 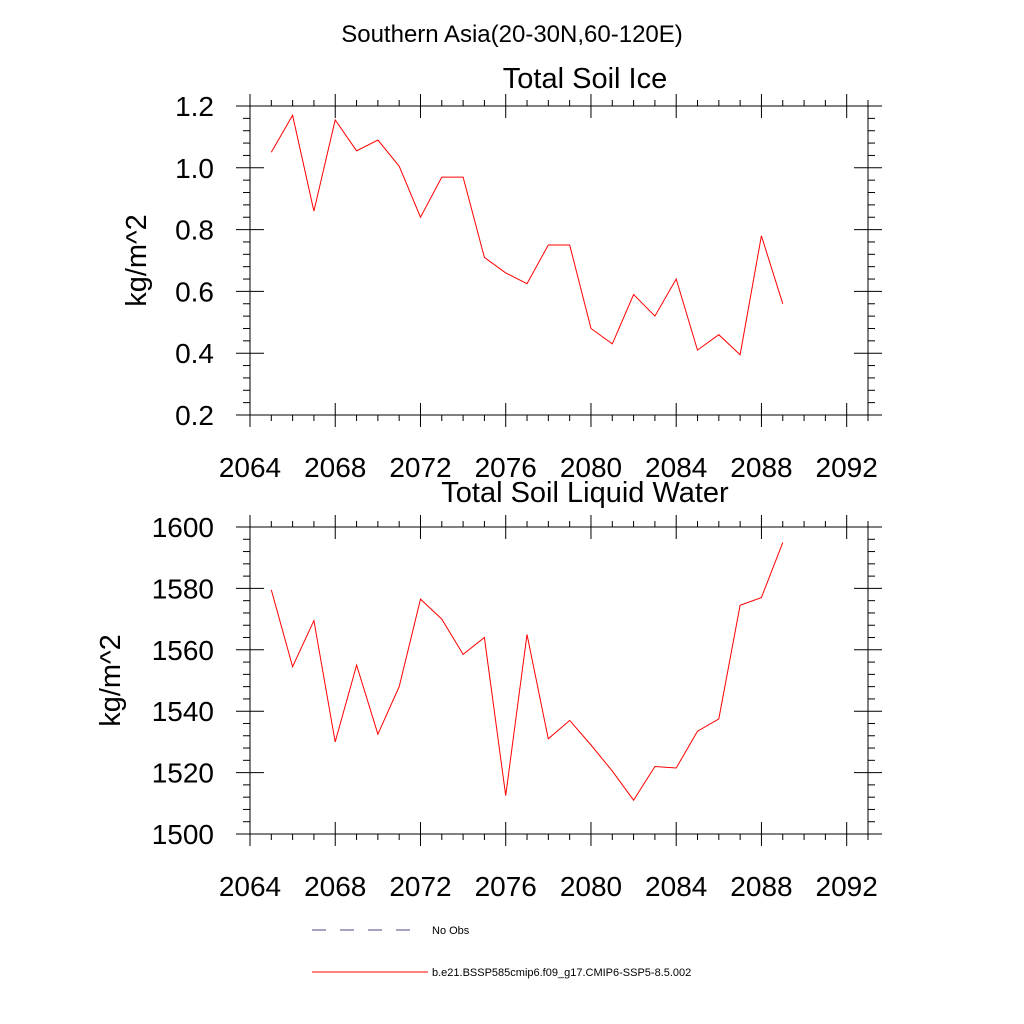 What do you see at coordinates (527, 672) in the screenshot?
I see `liquid-series-line` at bounding box center [527, 672].